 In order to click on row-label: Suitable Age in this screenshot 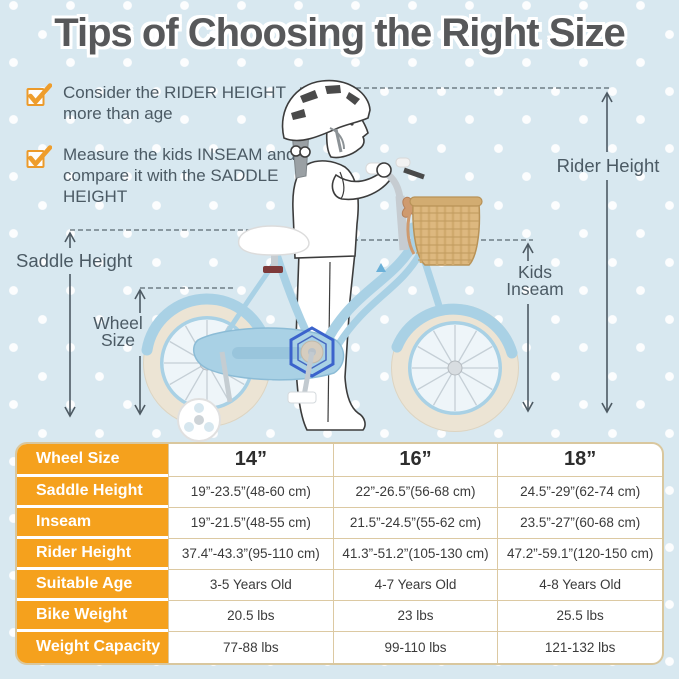, I will do `click(92, 585)`.